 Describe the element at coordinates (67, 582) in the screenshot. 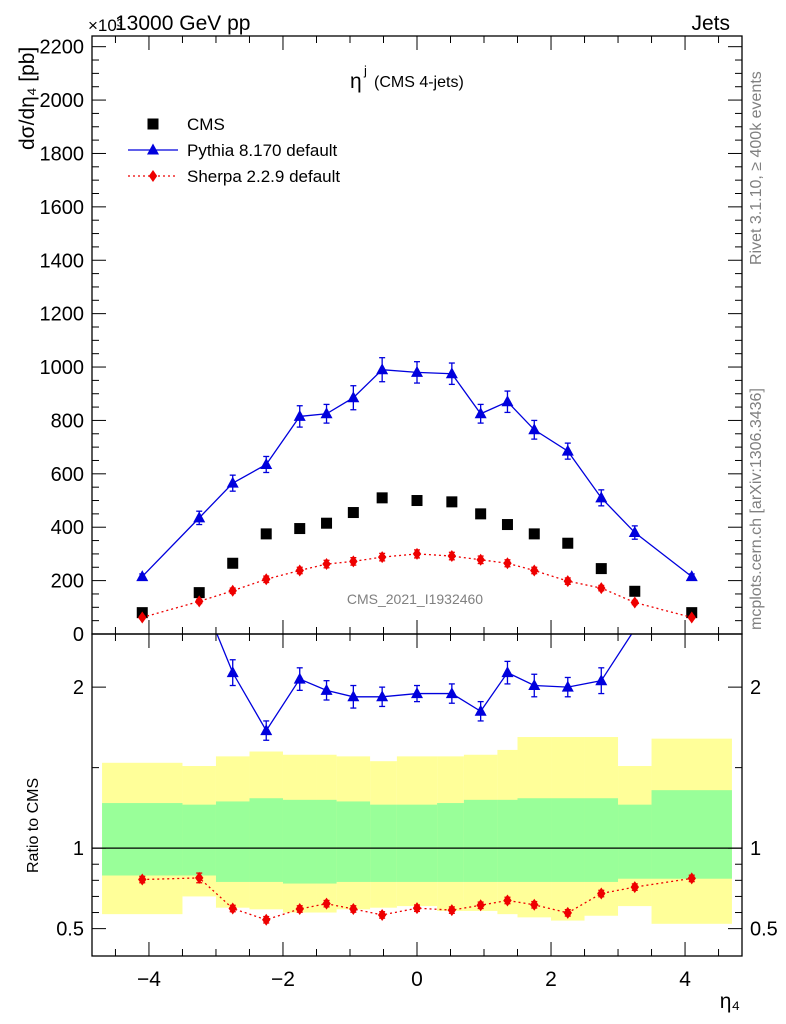

I see `main-y-tick-label: 200` at that location.